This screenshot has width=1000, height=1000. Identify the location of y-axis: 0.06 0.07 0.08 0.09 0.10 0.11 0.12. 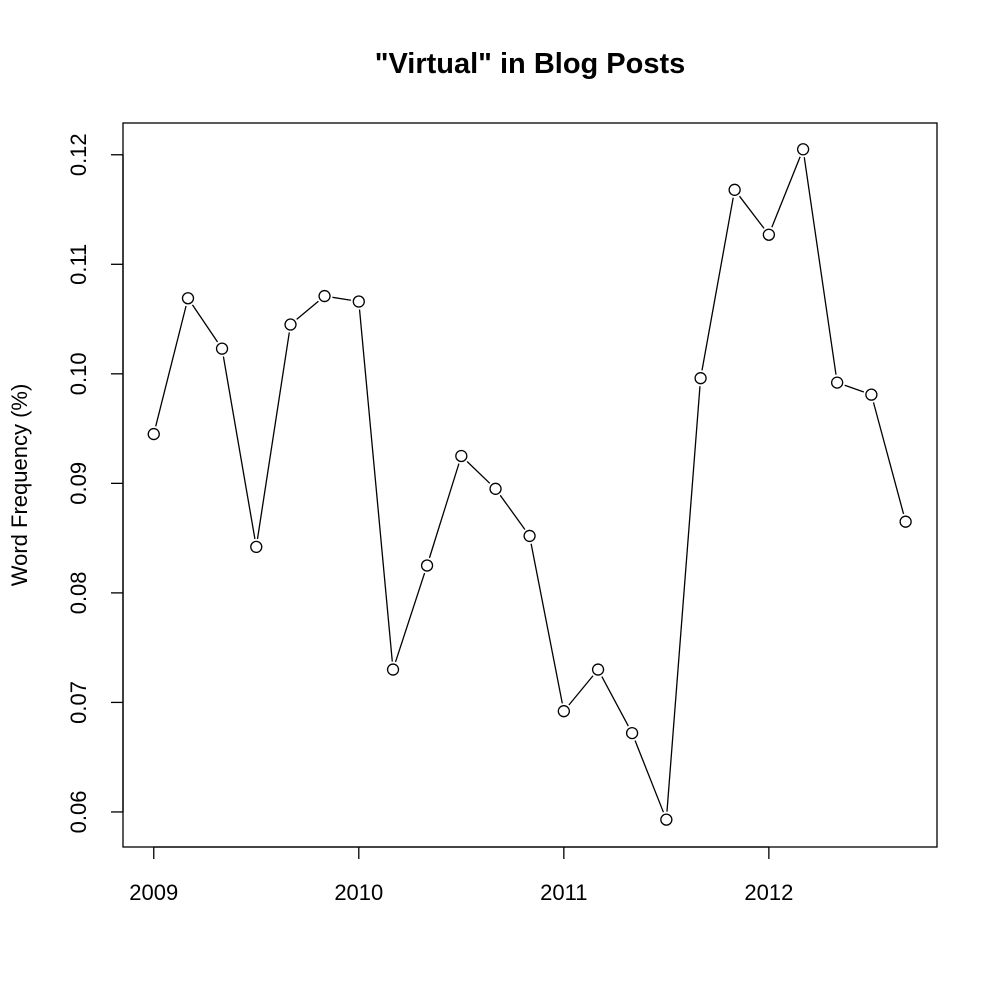
(95, 483).